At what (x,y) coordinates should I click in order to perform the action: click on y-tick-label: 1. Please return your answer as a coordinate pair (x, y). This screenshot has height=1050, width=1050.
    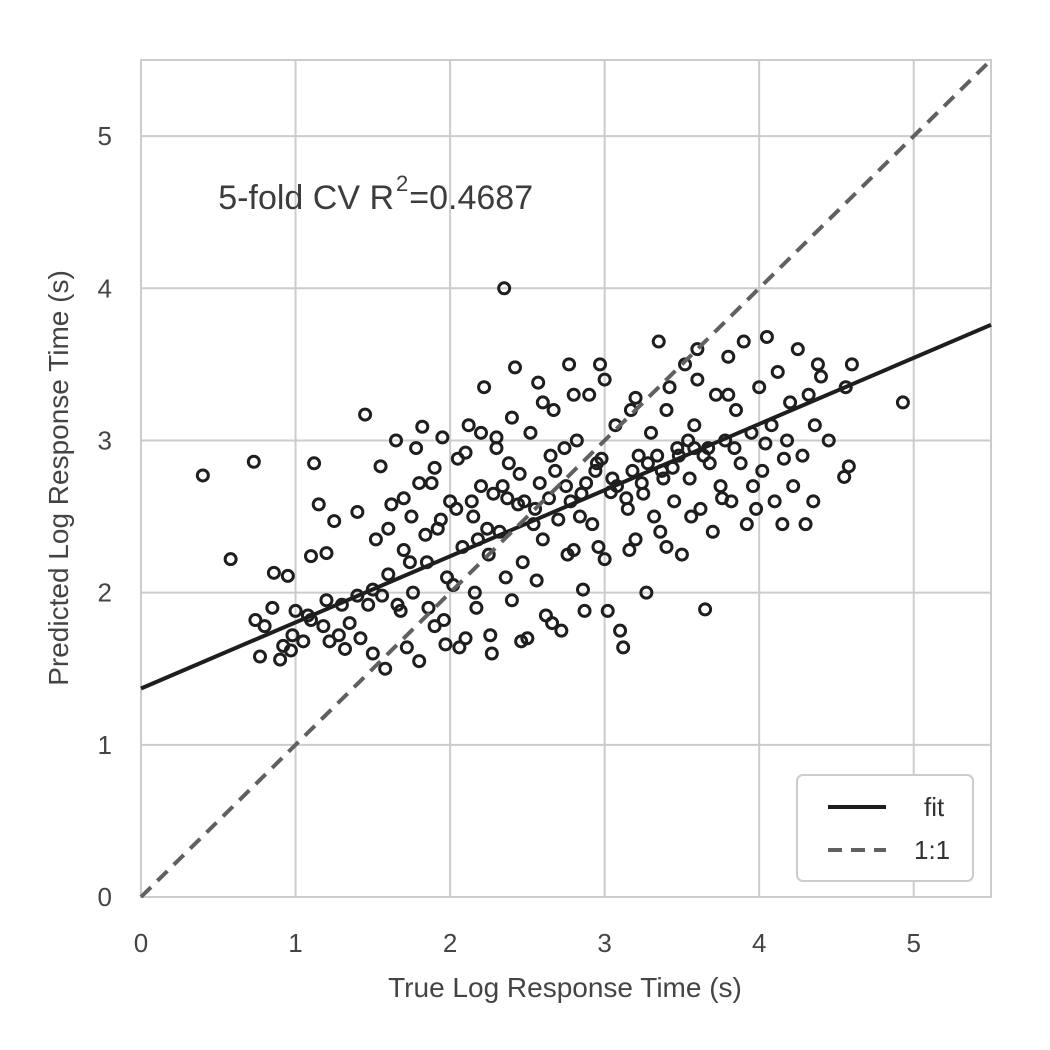
    Looking at the image, I should click on (105, 745).